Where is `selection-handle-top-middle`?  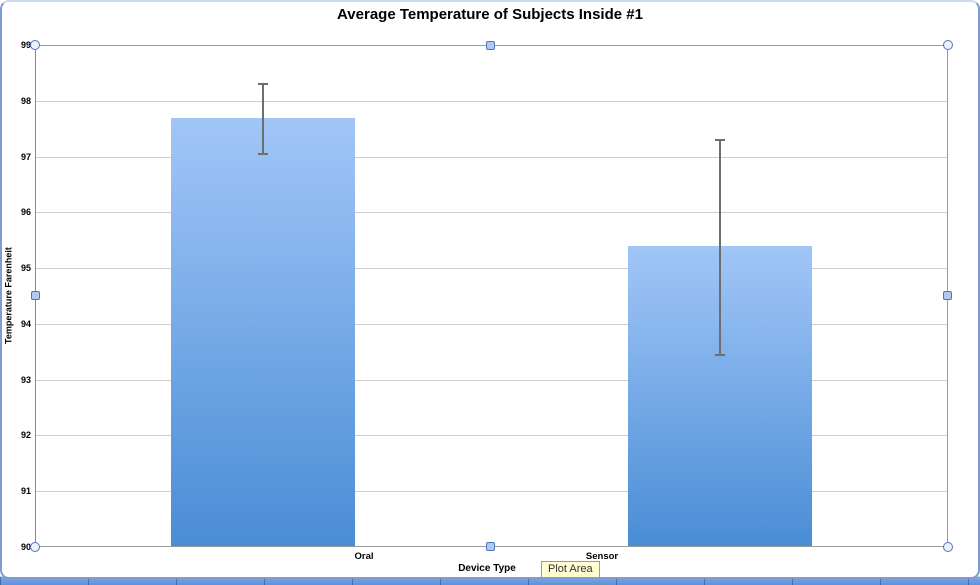 selection-handle-top-middle is located at coordinates (490, 45).